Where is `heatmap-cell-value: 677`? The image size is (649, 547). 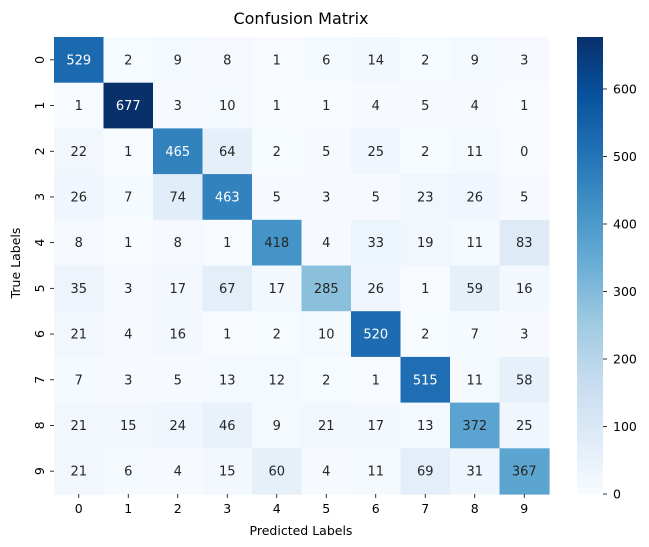 heatmap-cell-value: 677 is located at coordinates (128, 106).